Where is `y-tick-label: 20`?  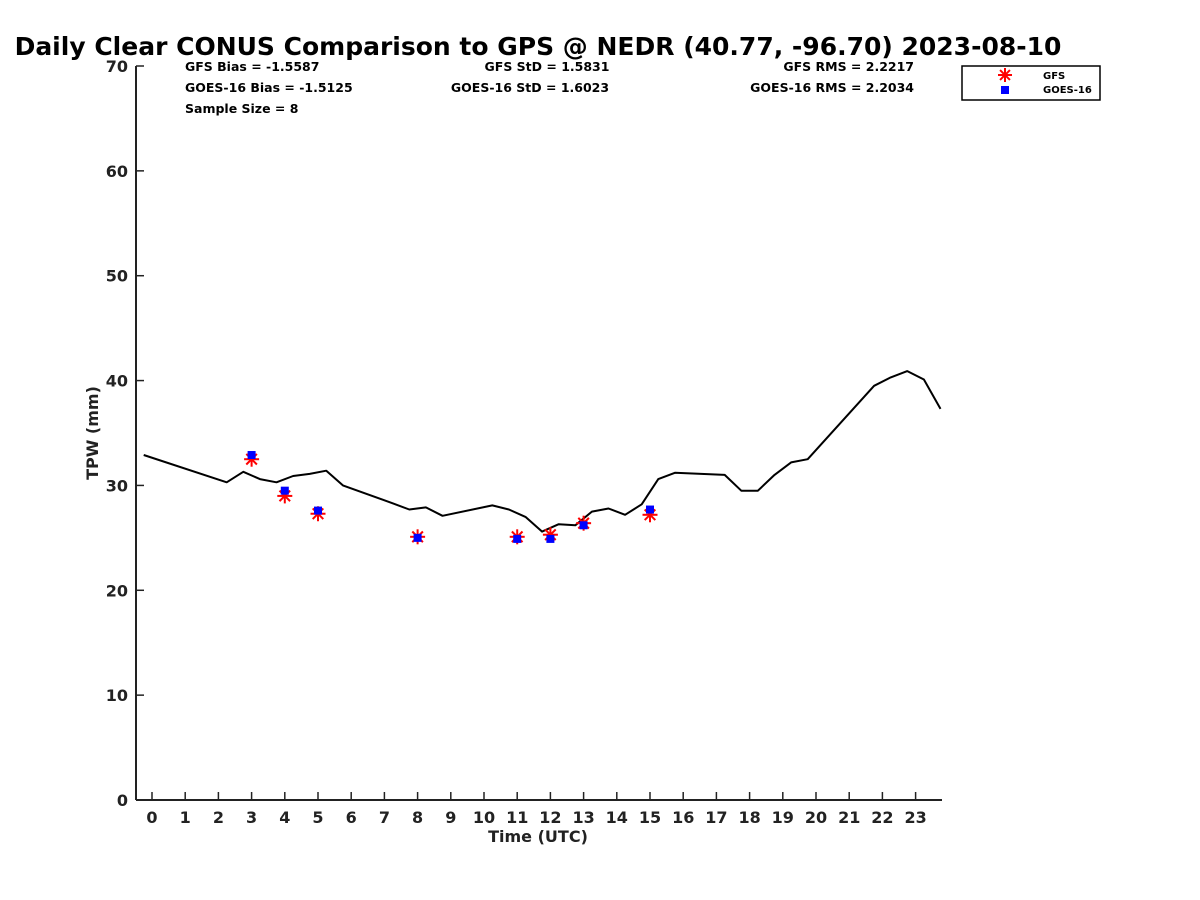 y-tick-label: 20 is located at coordinates (117, 590).